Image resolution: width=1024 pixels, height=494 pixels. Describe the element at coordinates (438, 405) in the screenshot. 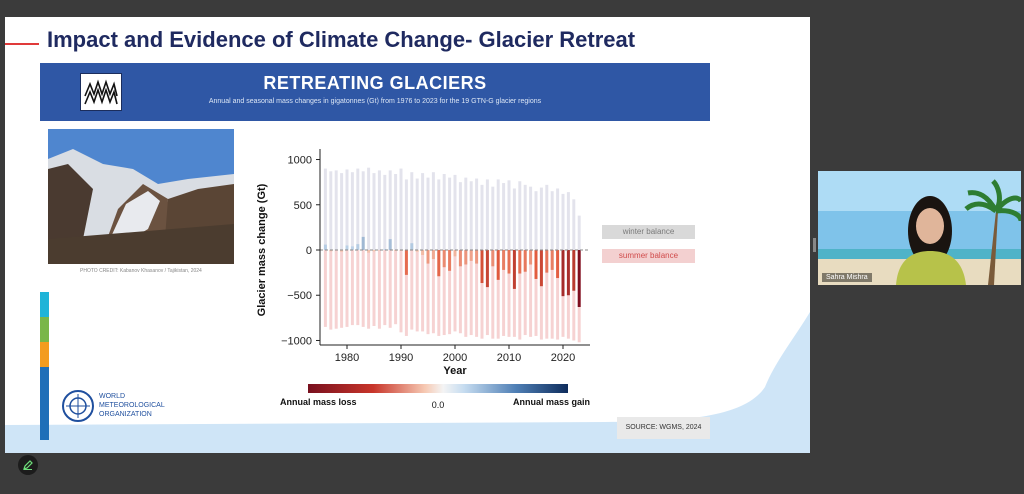

I see `colorbar-zero-label: 0.0` at that location.